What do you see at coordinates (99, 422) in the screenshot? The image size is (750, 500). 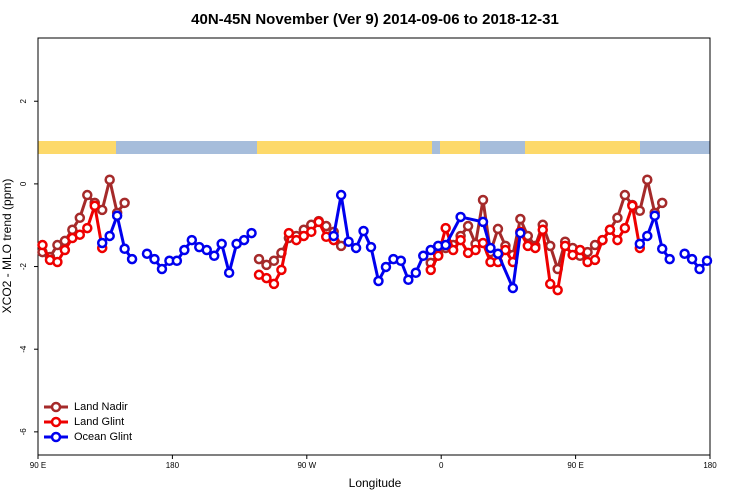 I see `legend-label: Land Glint` at bounding box center [99, 422].